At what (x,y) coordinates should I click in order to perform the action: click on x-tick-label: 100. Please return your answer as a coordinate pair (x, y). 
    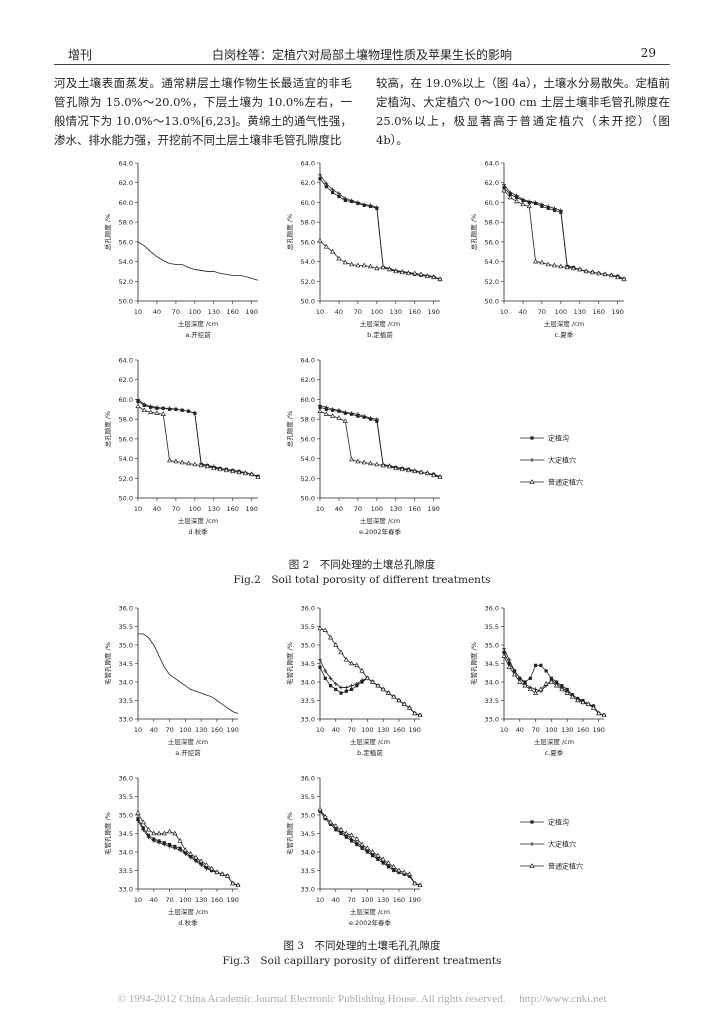
    Looking at the image, I should click on (195, 509).